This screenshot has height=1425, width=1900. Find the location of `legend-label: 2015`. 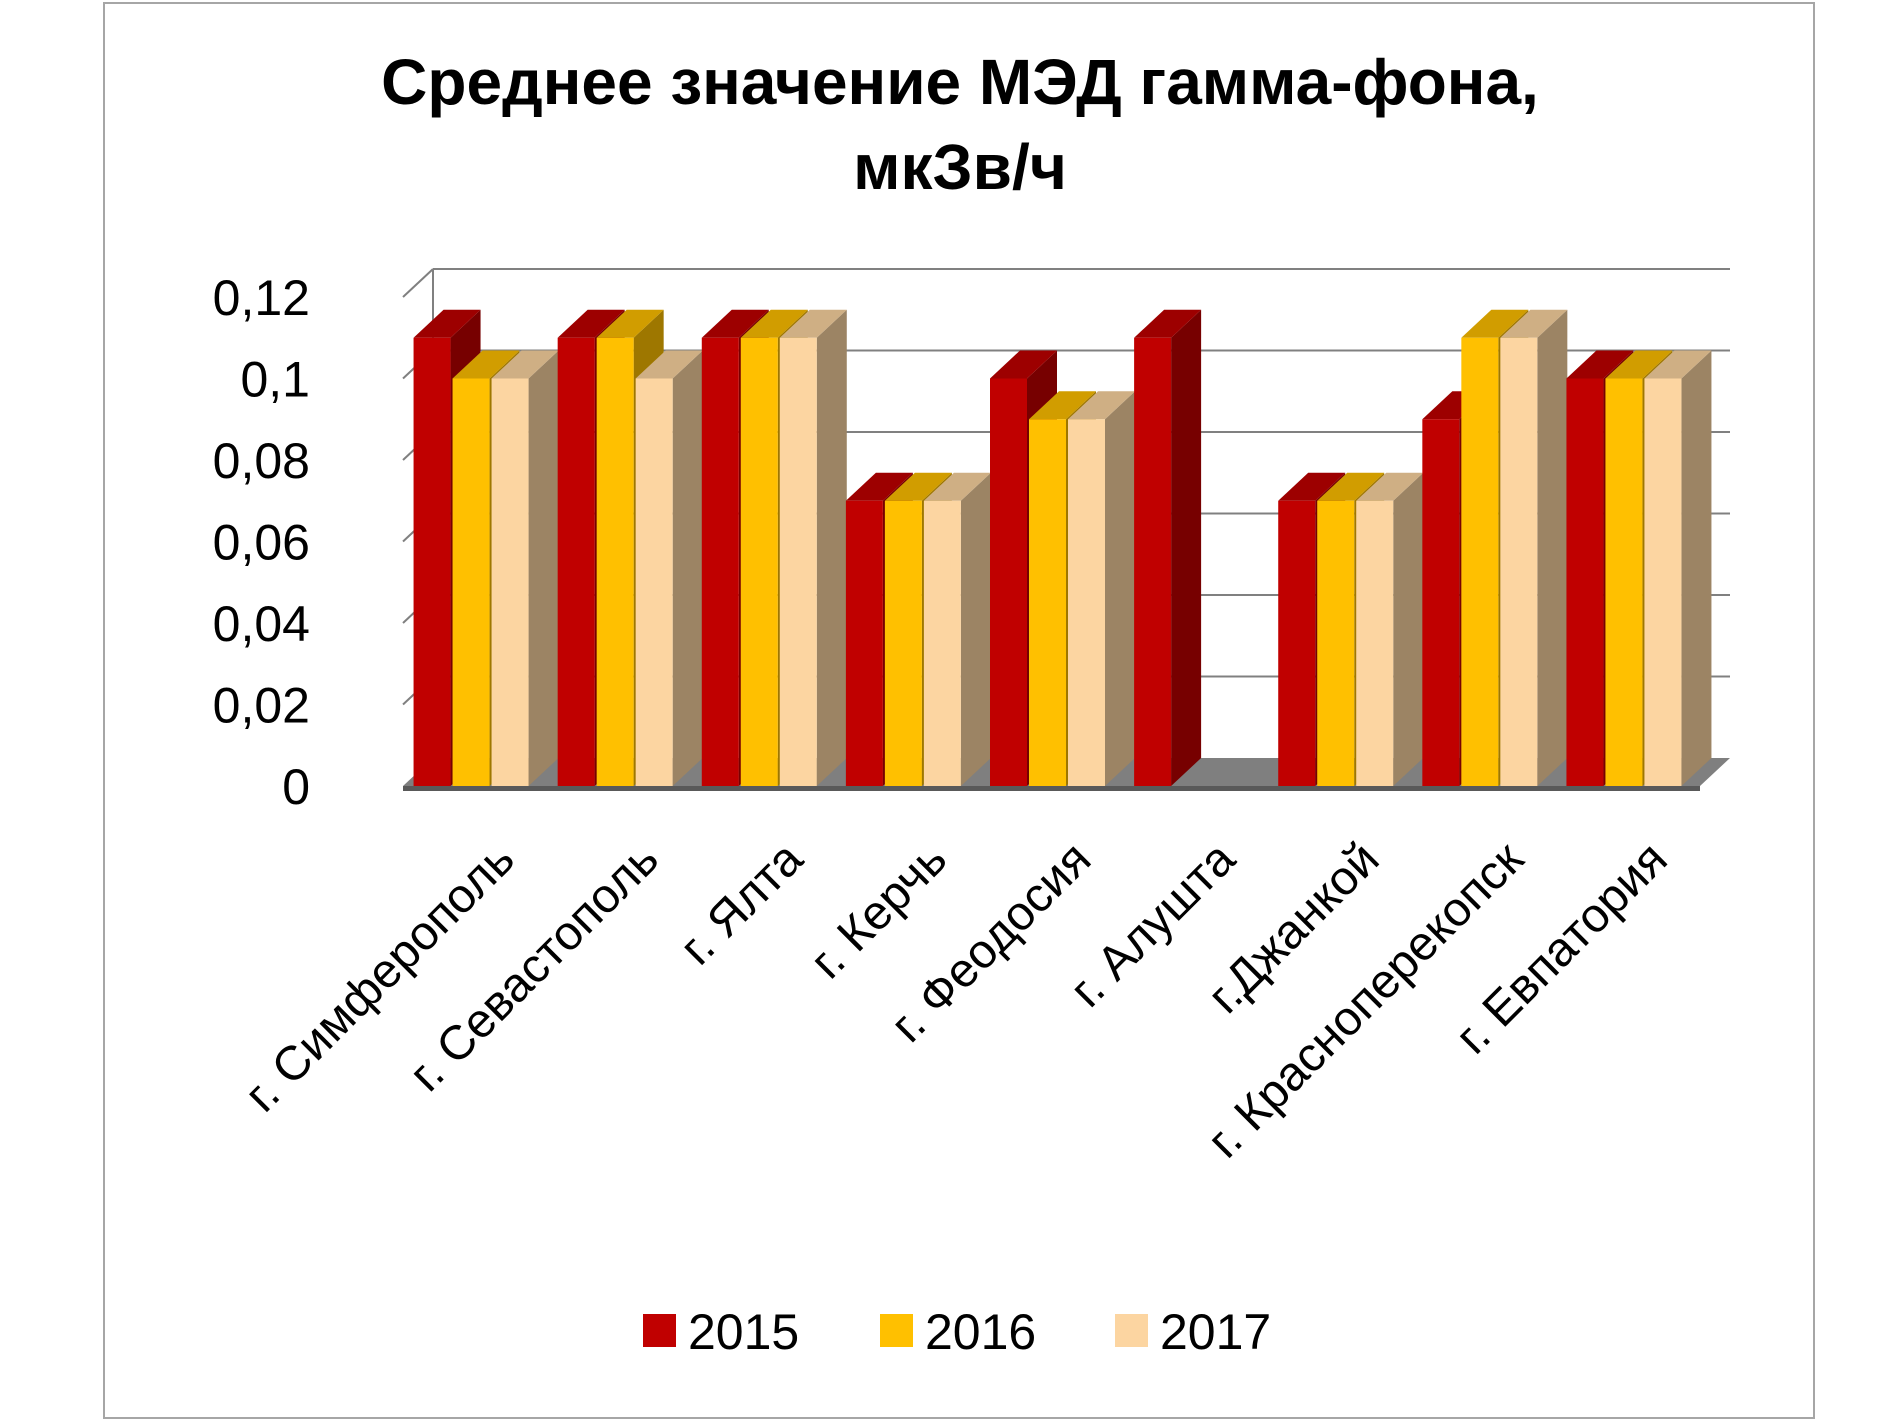

legend-label: 2015 is located at coordinates (743, 1332).